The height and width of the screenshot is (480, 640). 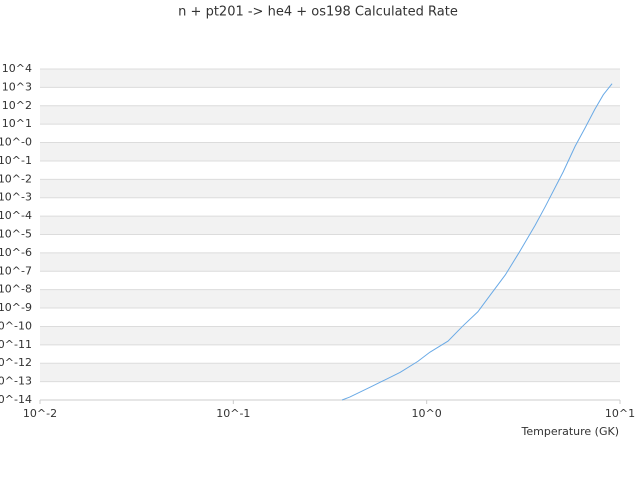 I want to click on x-tick-label: 10^1, so click(x=620, y=413).